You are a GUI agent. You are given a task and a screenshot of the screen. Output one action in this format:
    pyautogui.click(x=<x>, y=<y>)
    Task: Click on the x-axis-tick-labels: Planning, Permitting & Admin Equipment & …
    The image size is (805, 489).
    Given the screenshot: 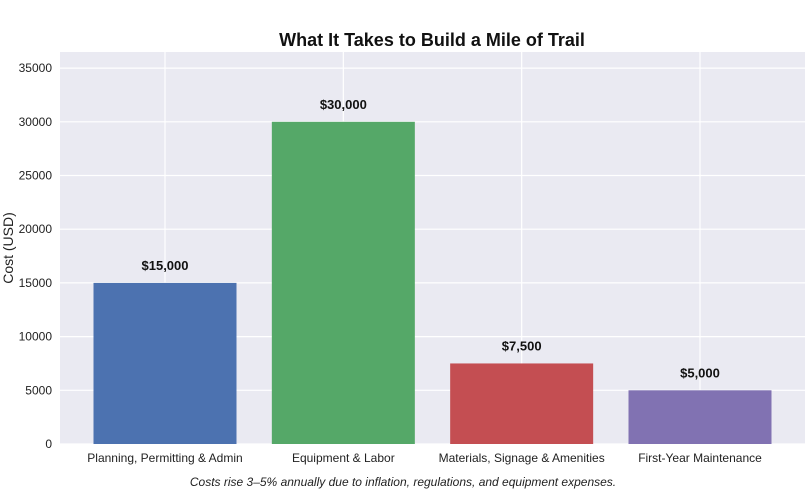 What is the action you would take?
    pyautogui.click(x=424, y=458)
    